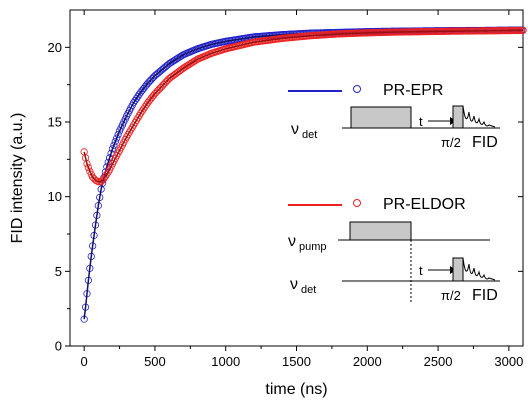 This screenshot has width=528, height=405. Describe the element at coordinates (292, 241) in the screenshot. I see `nu-pump-label: ν` at that location.